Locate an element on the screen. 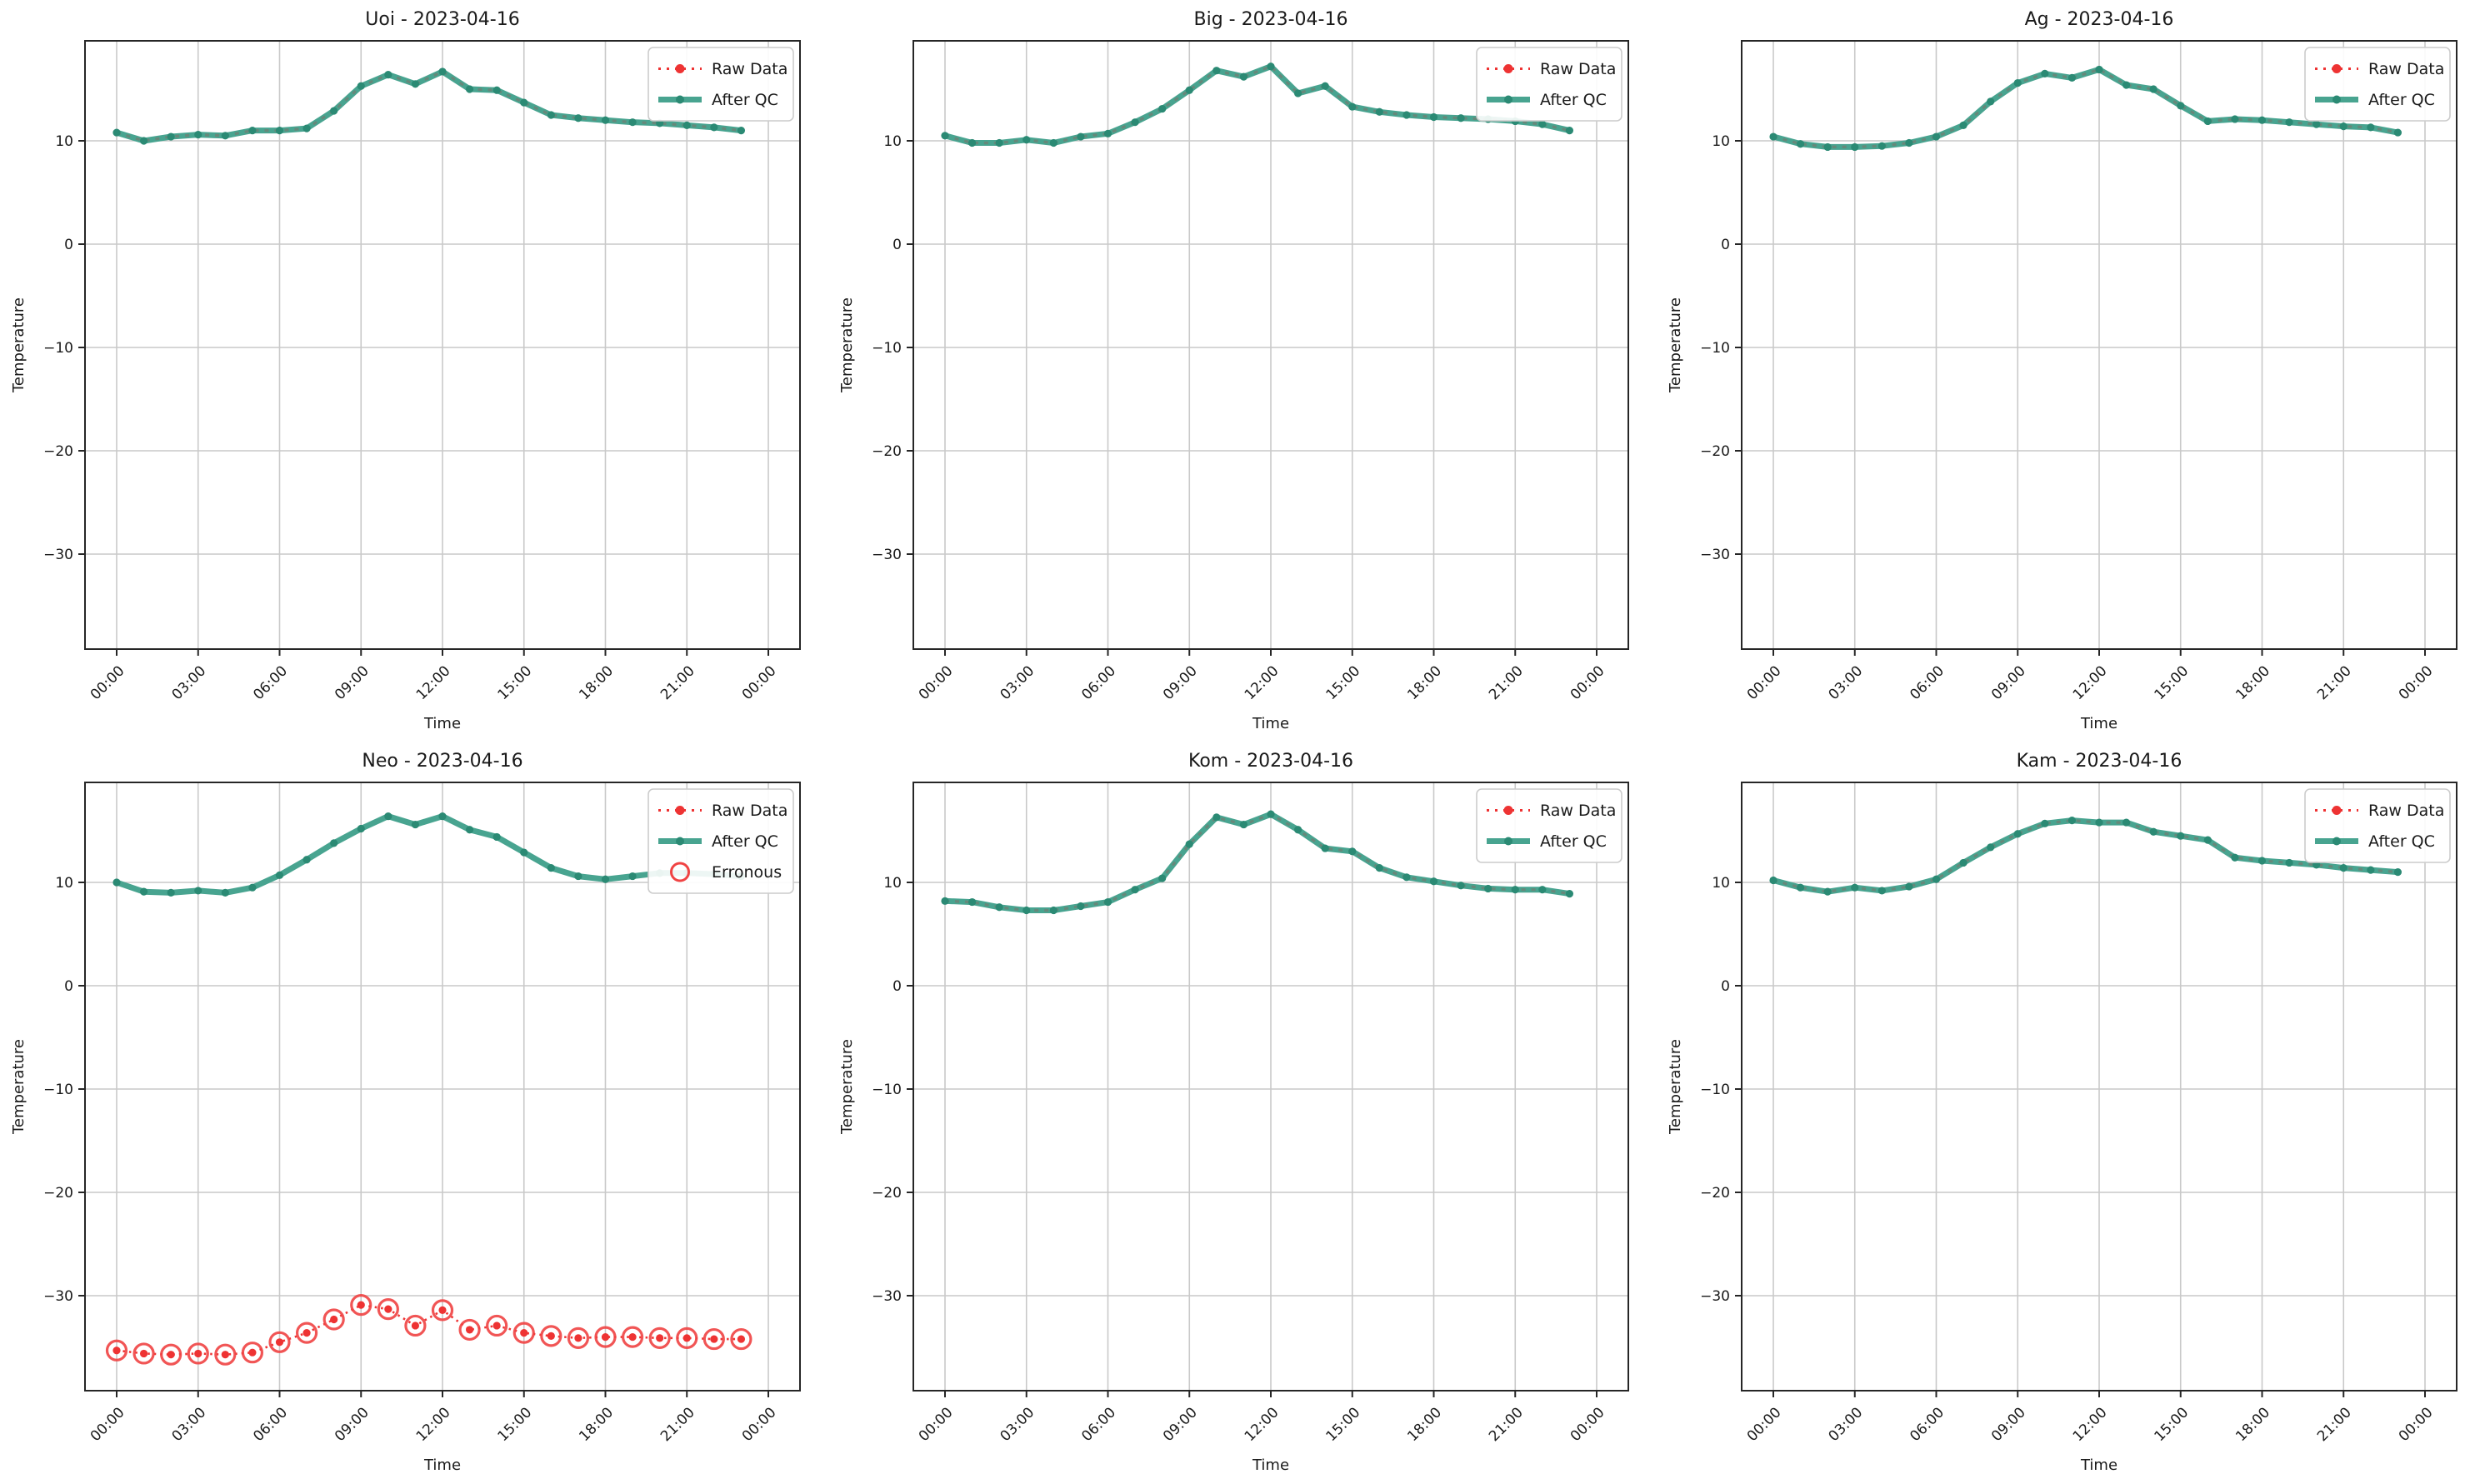  x-tick-label: 18:00 is located at coordinates (596, 682).